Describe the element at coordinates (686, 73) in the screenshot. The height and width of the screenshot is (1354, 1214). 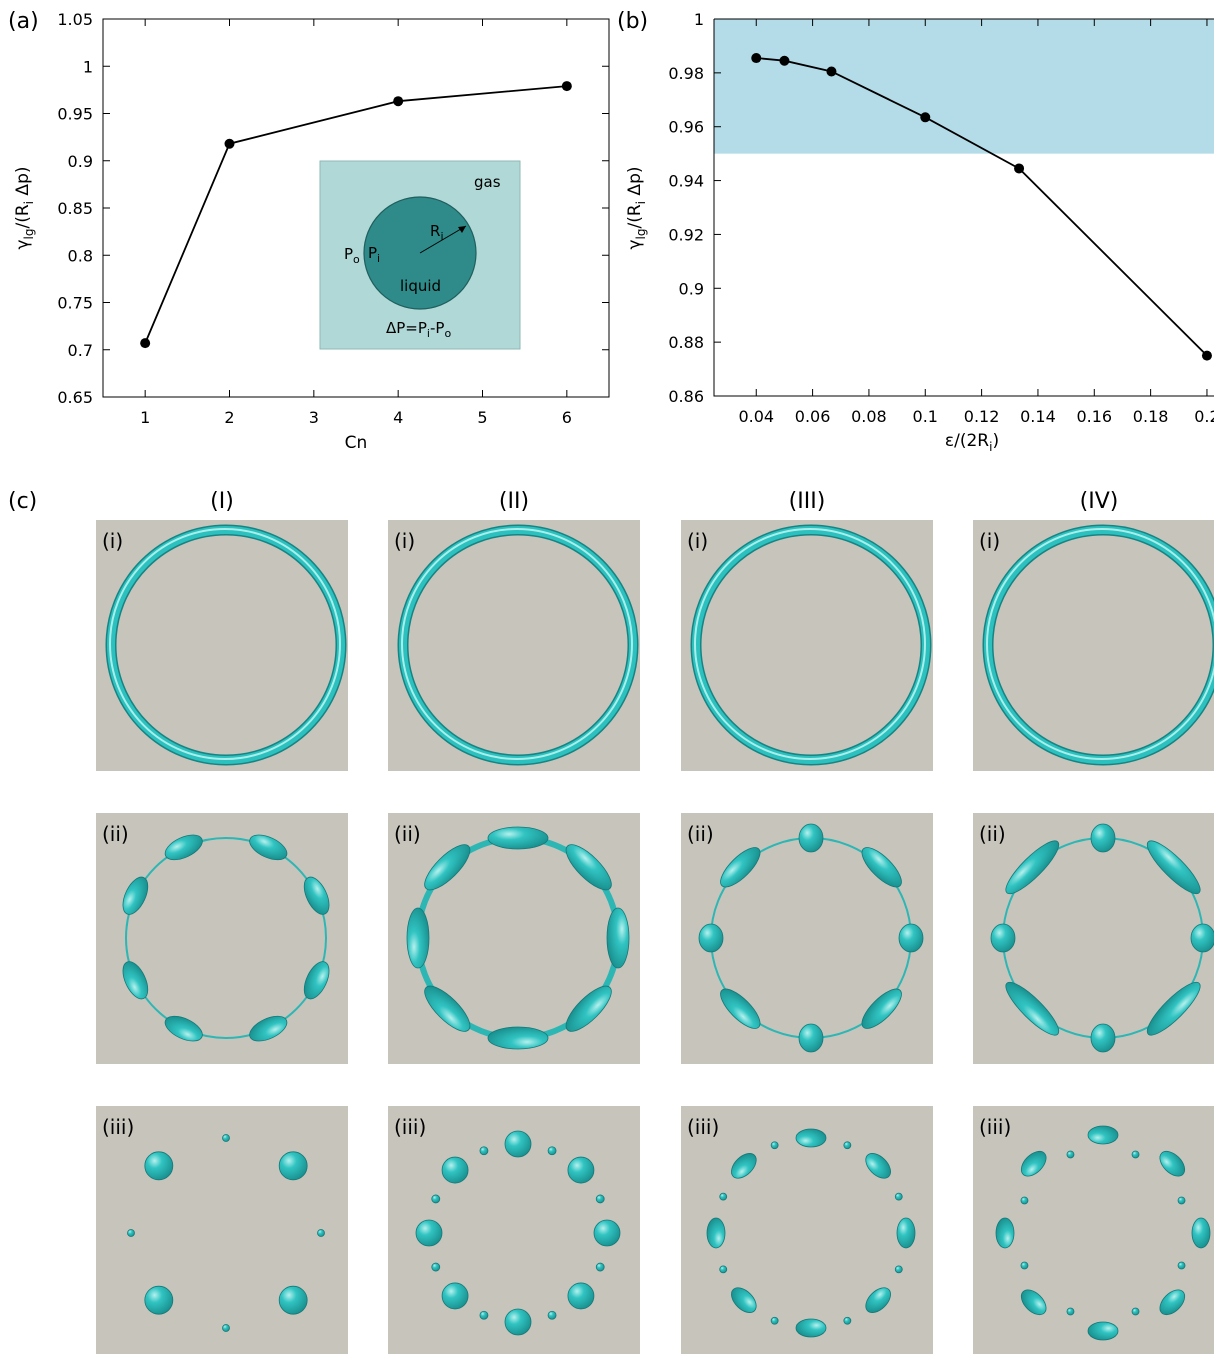
I see `y-tick-label: 0.98` at that location.